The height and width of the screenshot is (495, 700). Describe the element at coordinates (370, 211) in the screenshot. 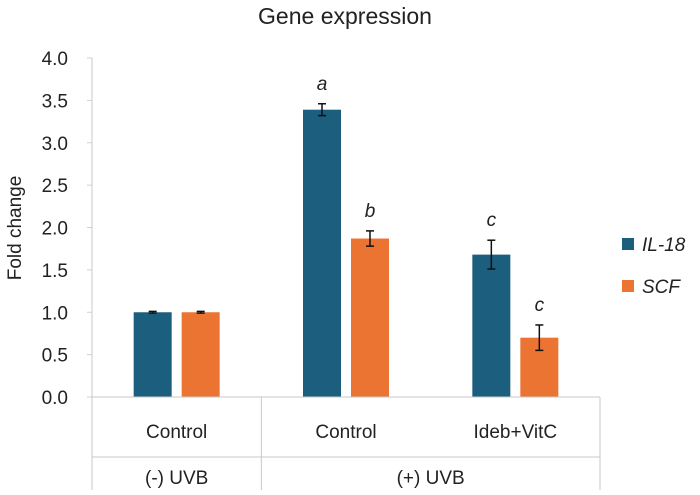

I see `significance-label: b` at that location.